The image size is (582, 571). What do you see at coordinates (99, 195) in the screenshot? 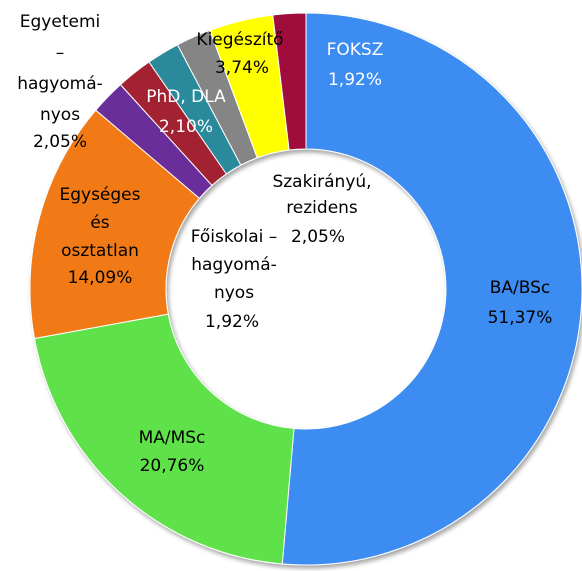
I see `slice-label: Egységes` at bounding box center [99, 195].